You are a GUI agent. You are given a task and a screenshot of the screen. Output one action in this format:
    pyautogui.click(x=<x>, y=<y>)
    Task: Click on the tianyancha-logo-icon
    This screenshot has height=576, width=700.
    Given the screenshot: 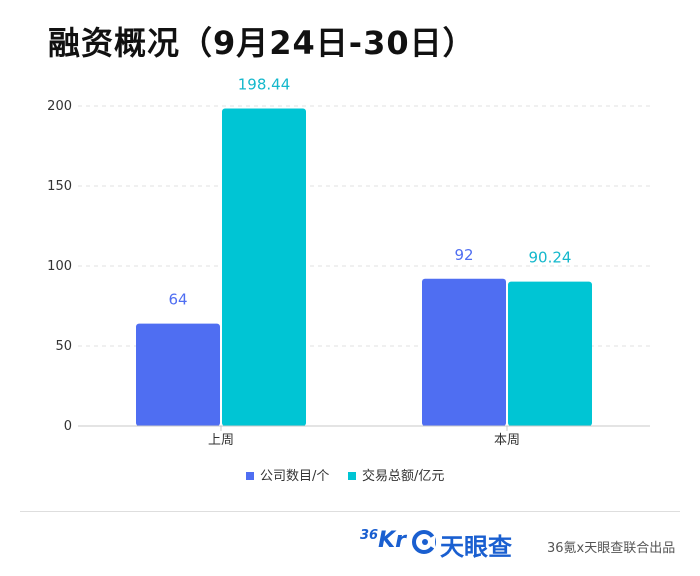 What is the action you would take?
    pyautogui.click(x=424, y=542)
    